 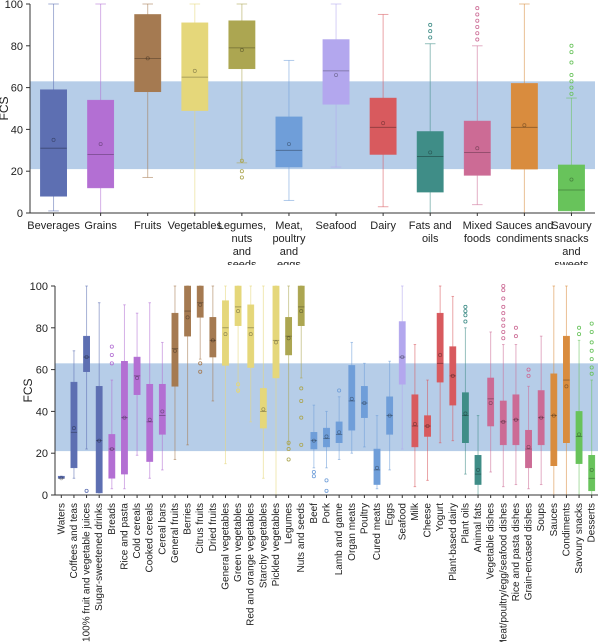 I want to click on y-axis-label: FCS, so click(x=28, y=391).